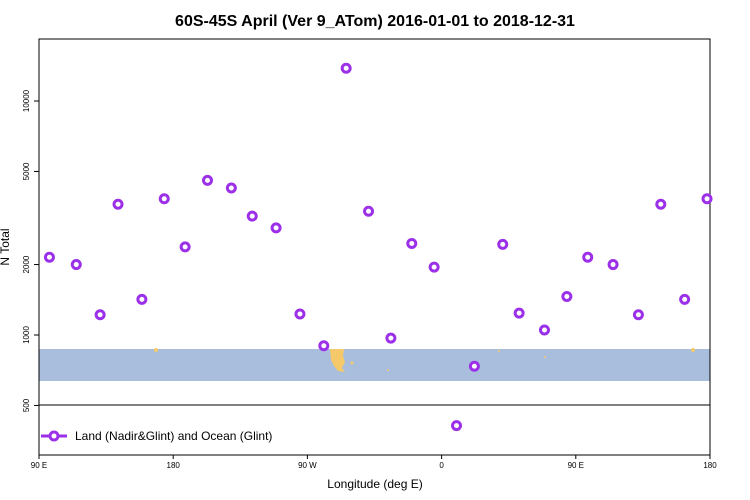 This screenshot has height=500, width=750. What do you see at coordinates (374, 462) in the screenshot?
I see `x-axis: 90 E 180 90 W 0 90 E 180` at bounding box center [374, 462].